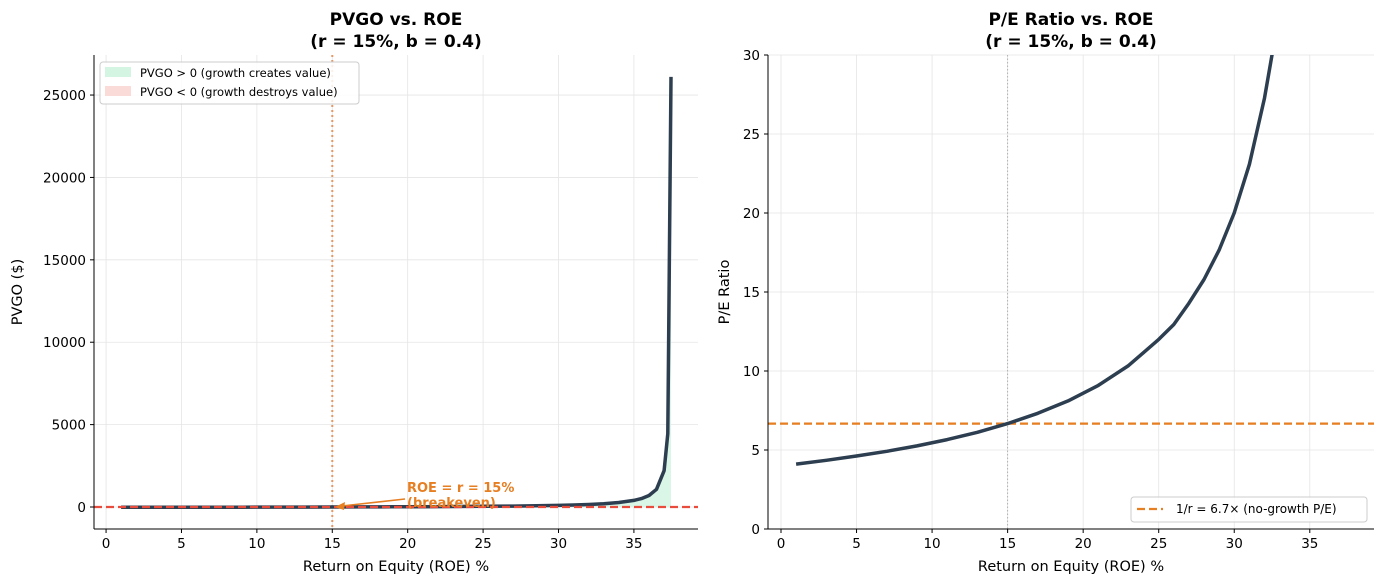 This screenshot has height=588, width=1384. I want to click on y-tick-label: 5, so click(755, 451).